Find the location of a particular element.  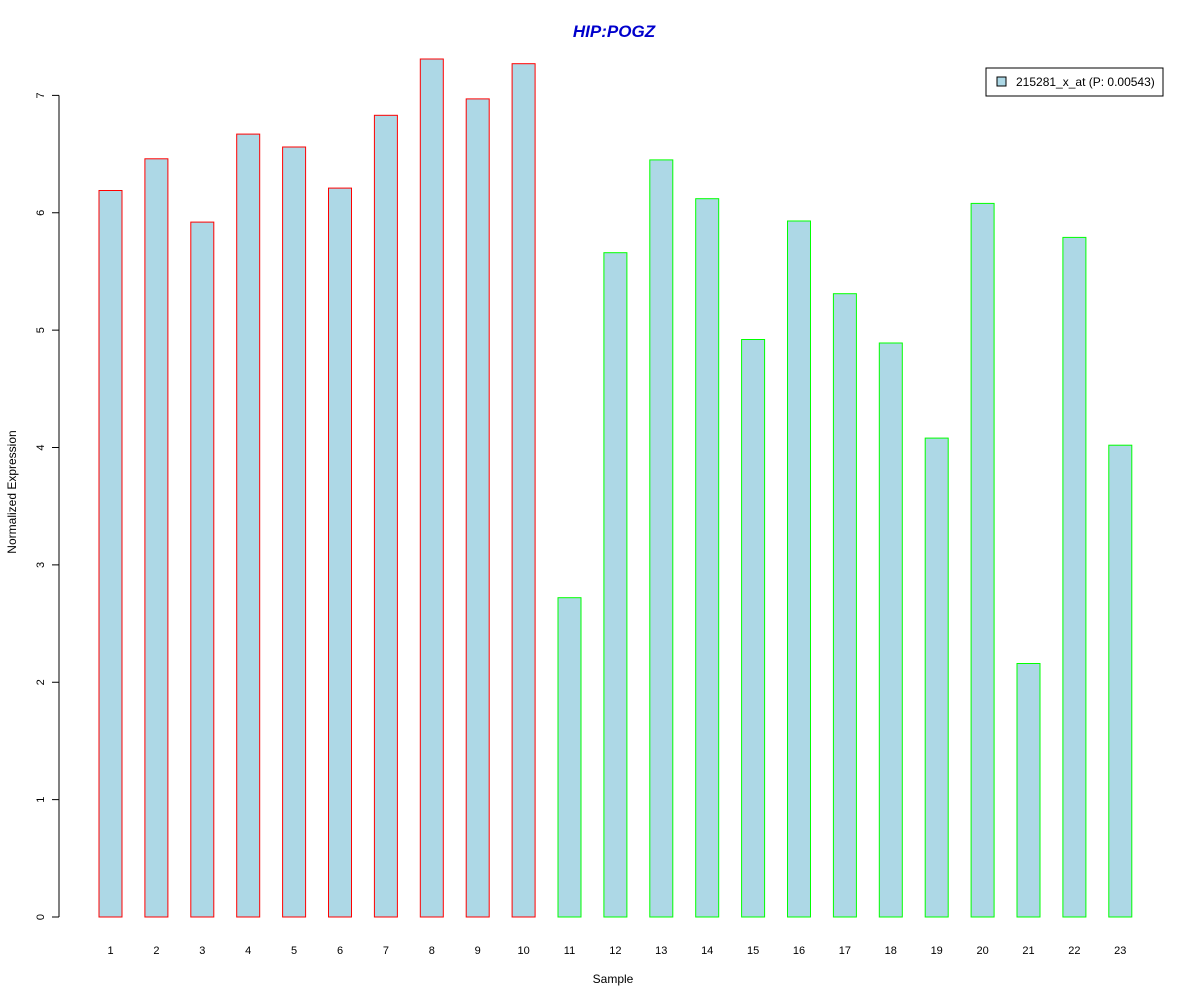

x-tick-label: 17 is located at coordinates (845, 951).